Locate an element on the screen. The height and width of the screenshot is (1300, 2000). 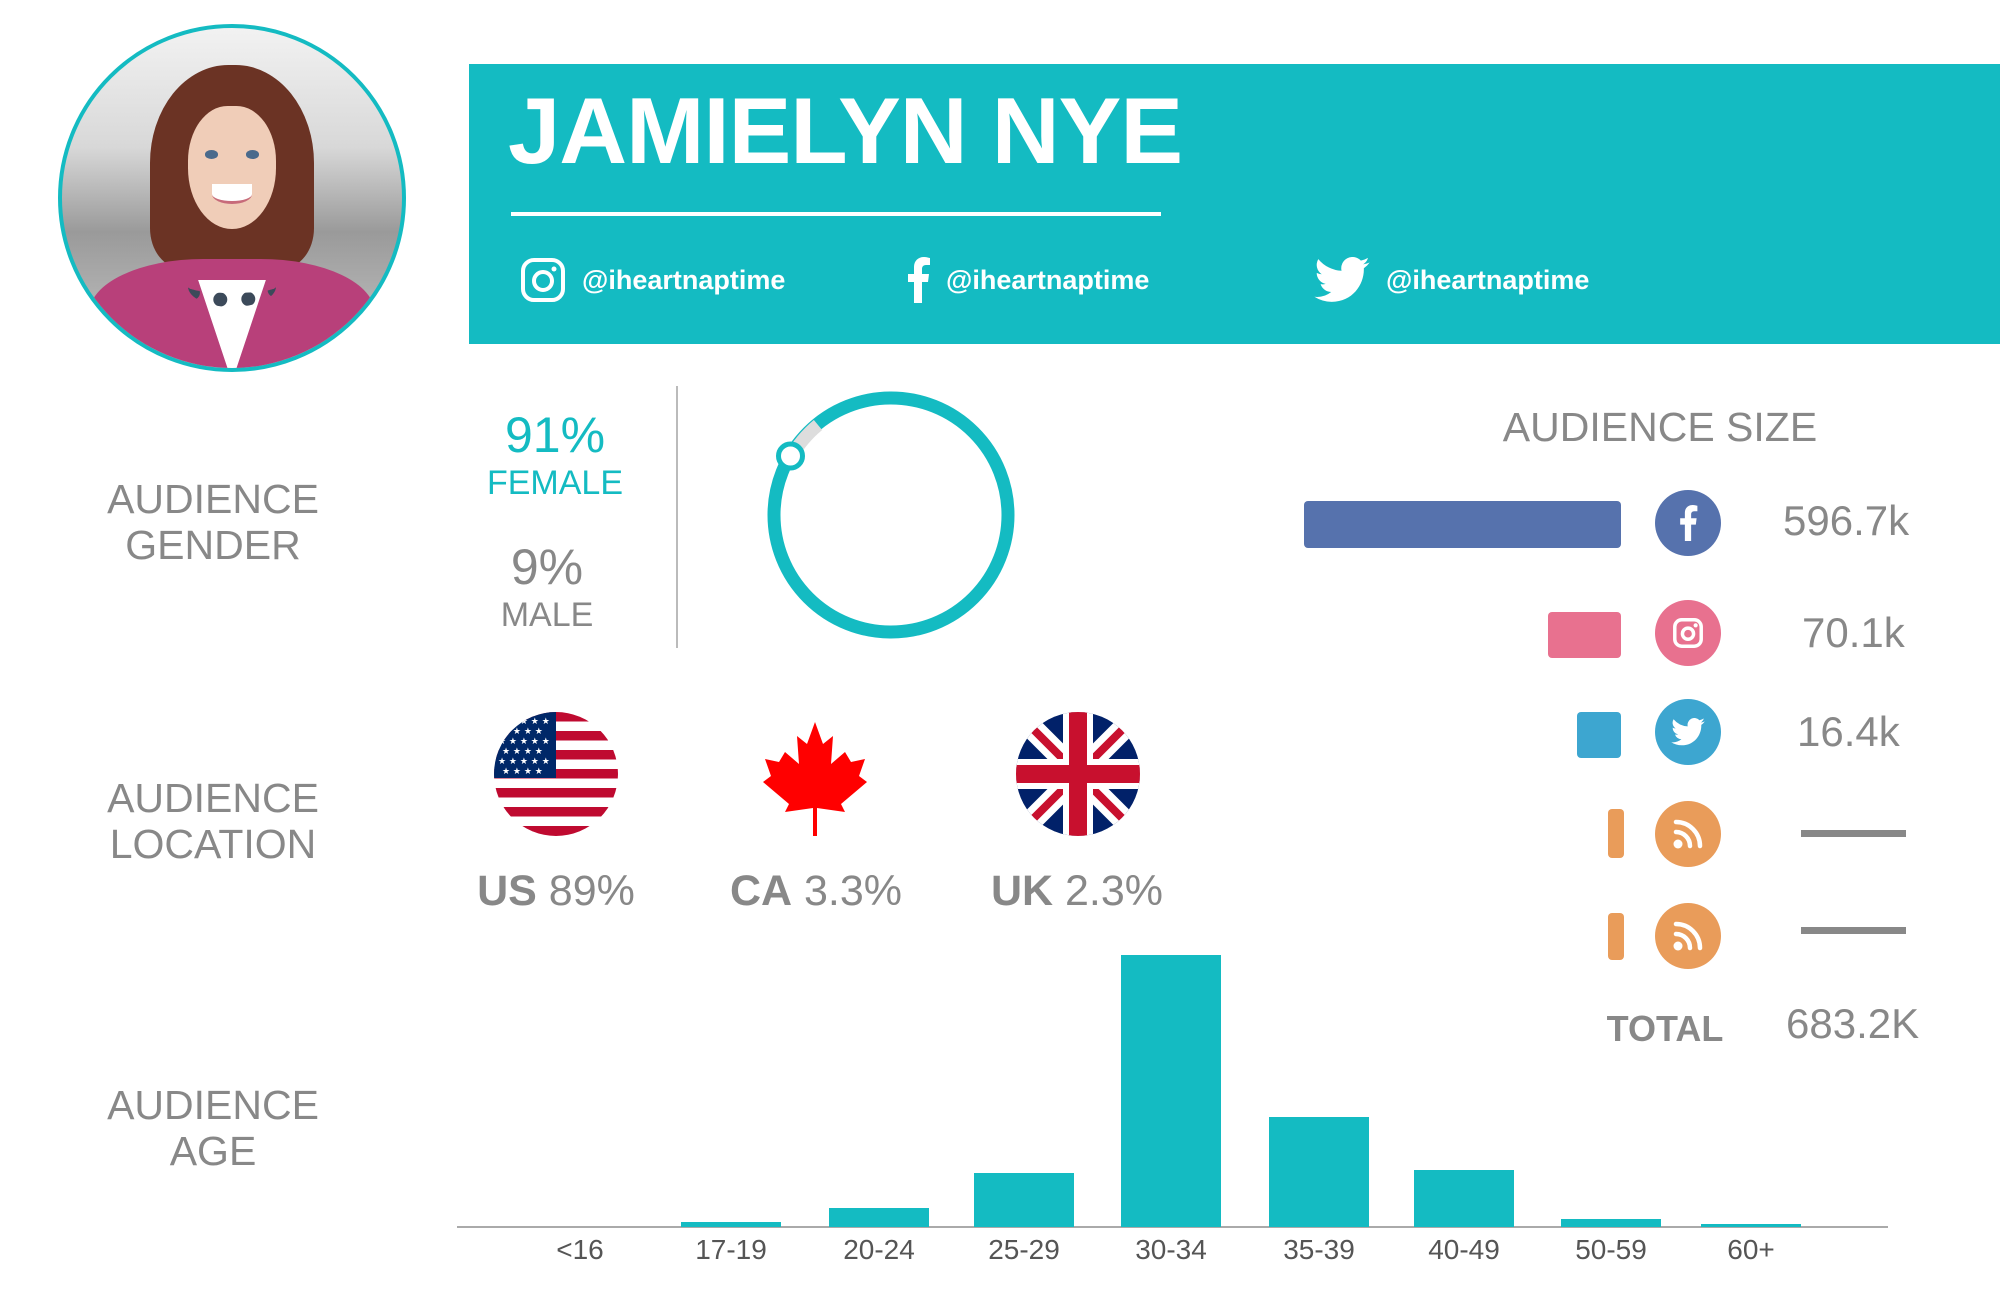
total-label: TOTAL is located at coordinates (1665, 1028).